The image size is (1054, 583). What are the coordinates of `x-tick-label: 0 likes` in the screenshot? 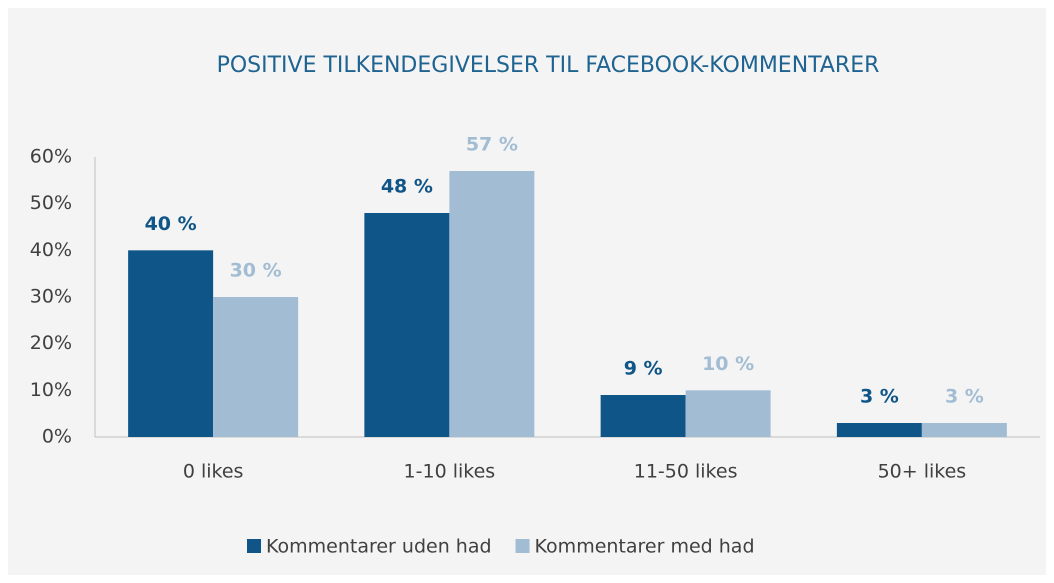 It's located at (213, 472).